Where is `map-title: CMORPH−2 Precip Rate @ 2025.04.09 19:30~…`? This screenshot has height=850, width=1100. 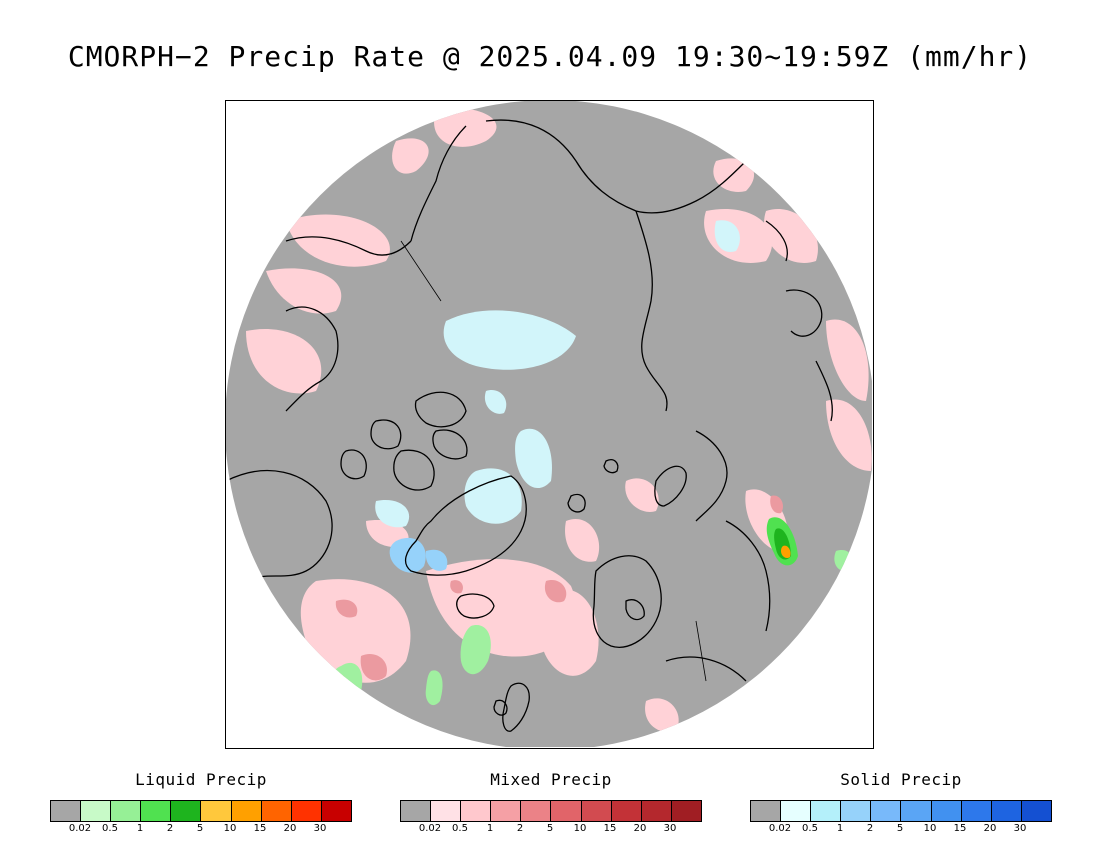 map-title: CMORPH−2 Precip Rate @ 2025.04.09 19:30~… is located at coordinates (550, 56).